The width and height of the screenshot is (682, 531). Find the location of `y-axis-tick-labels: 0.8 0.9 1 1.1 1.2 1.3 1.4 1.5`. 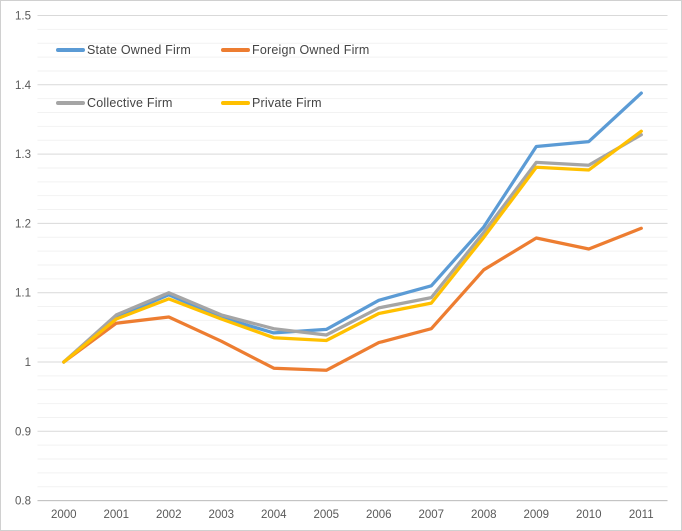

y-axis-tick-labels: 0.8 0.9 1 1.1 1.2 1.3 1.4 1.5 is located at coordinates (23, 259).